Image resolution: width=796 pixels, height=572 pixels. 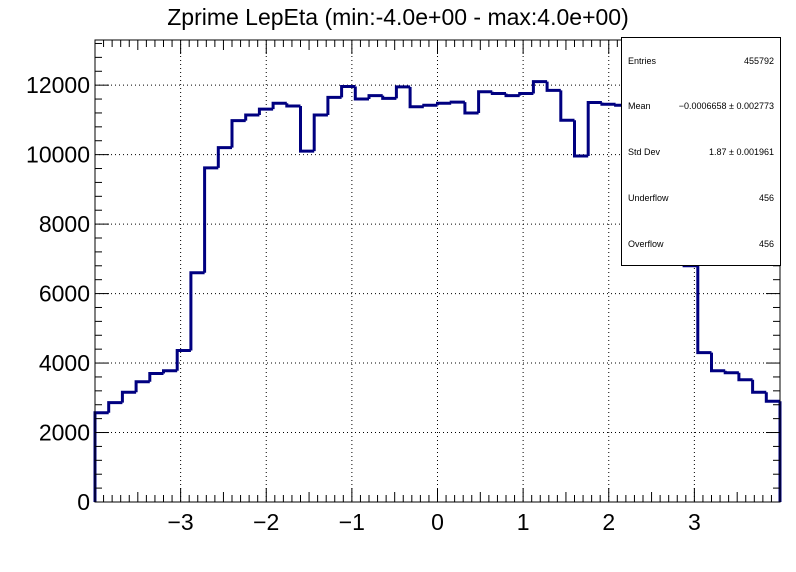 I want to click on stats-entries: Entries 455792, so click(x=701, y=63).